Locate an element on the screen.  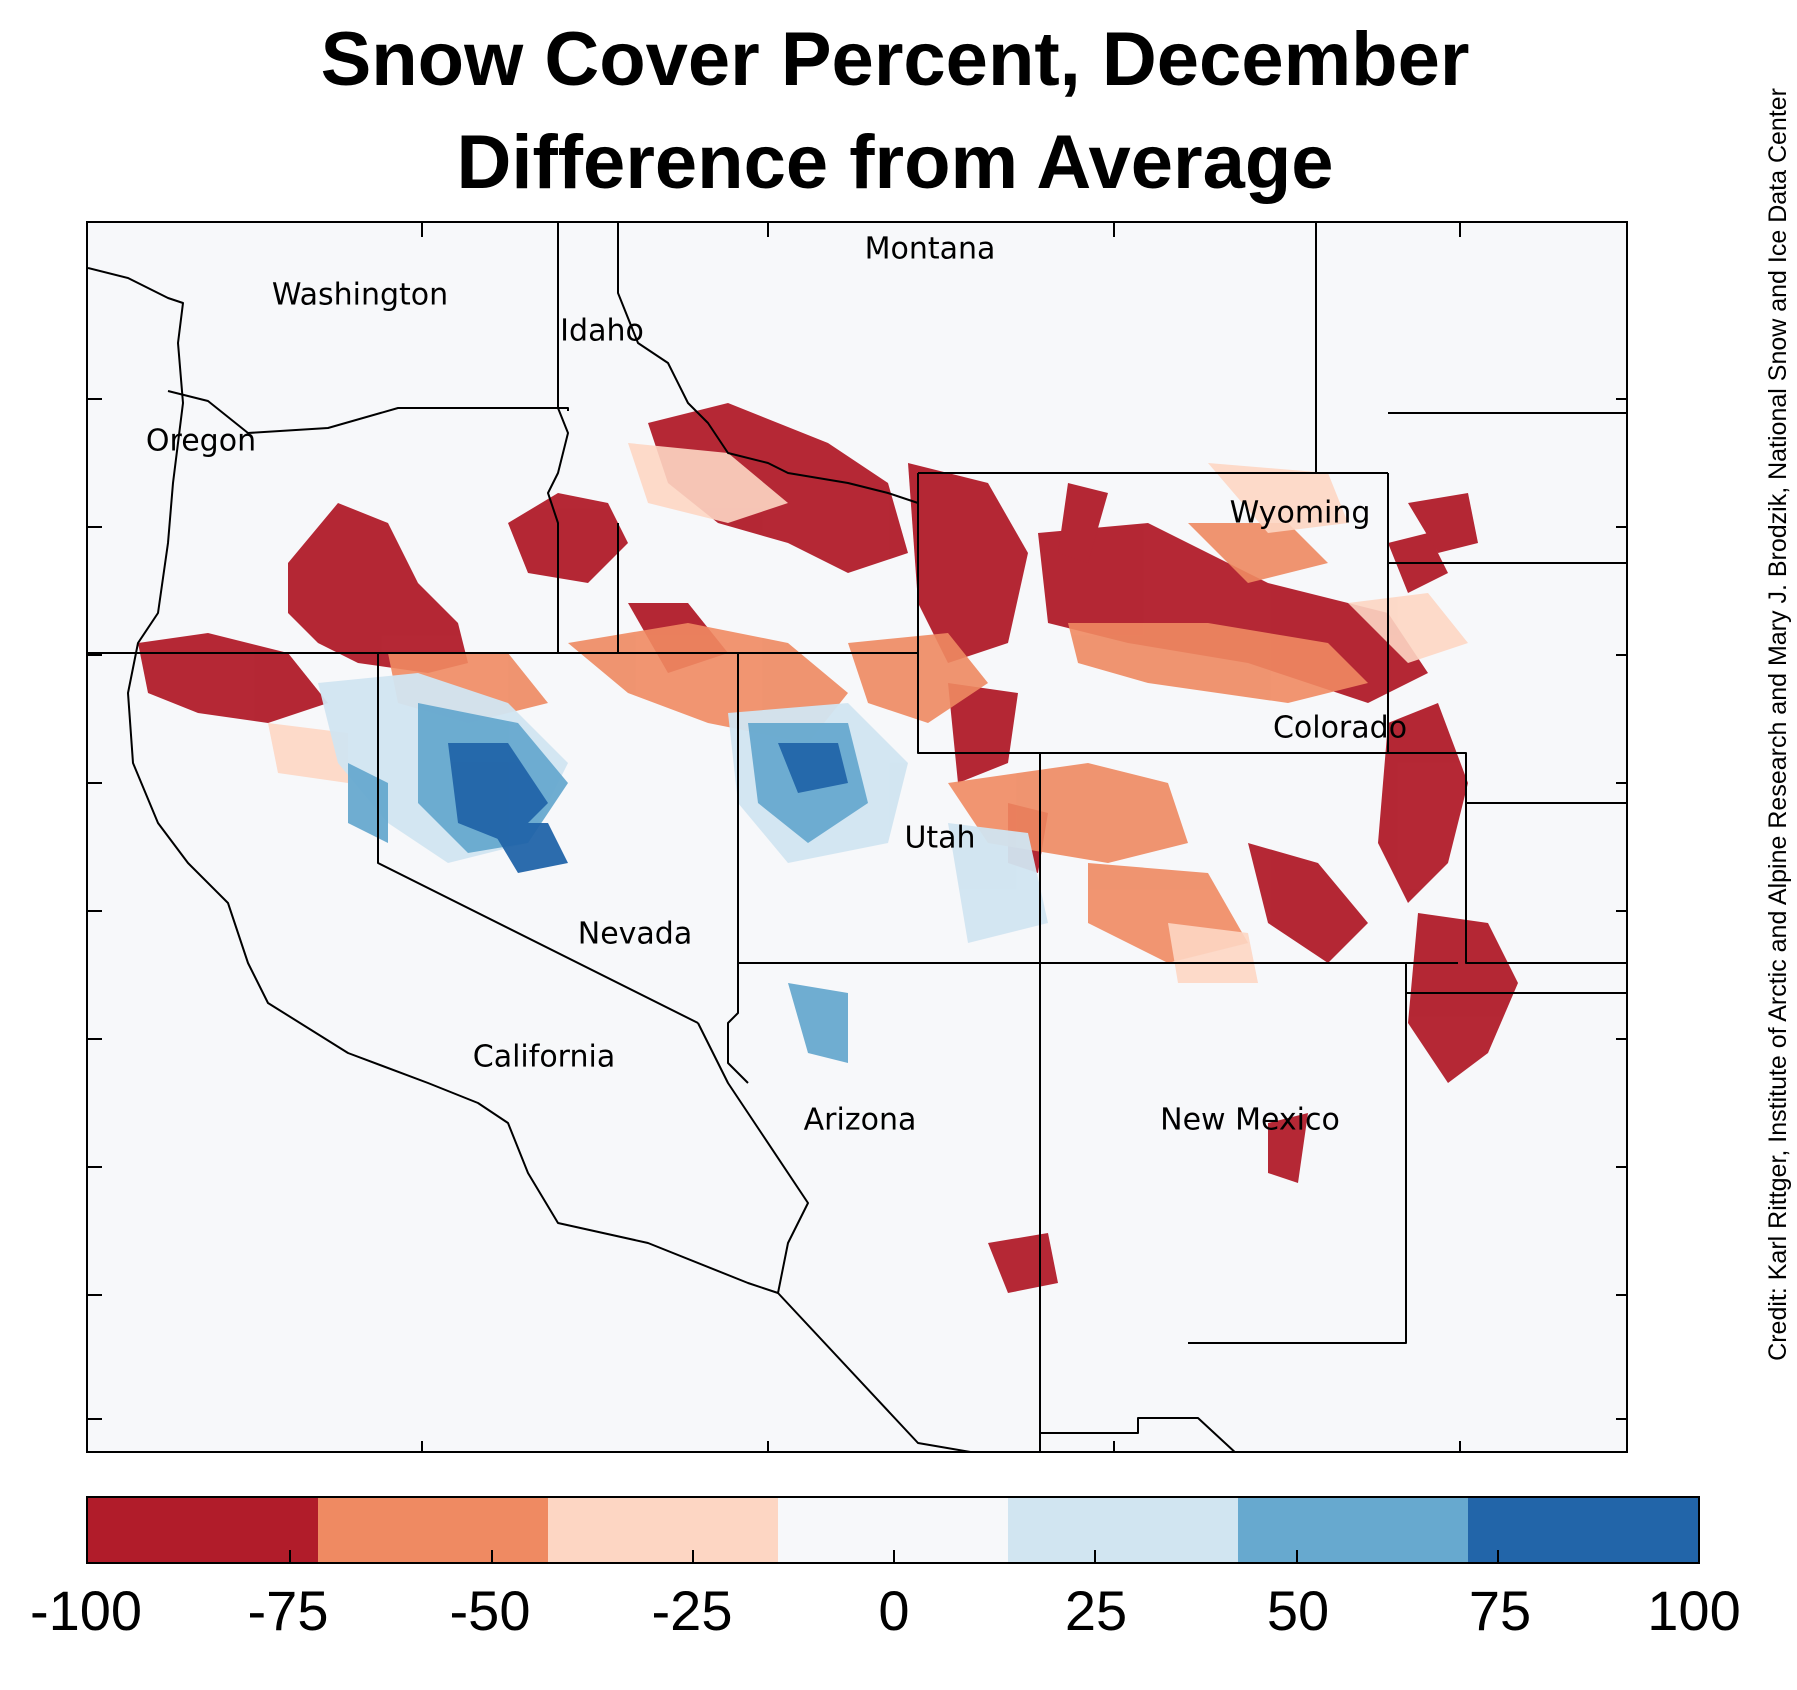
state-label-arizona: Arizona is located at coordinates (860, 1120).